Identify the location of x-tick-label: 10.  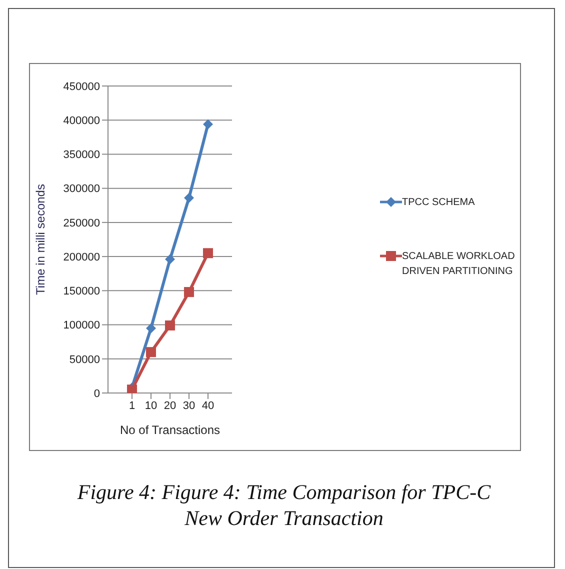
(151, 406).